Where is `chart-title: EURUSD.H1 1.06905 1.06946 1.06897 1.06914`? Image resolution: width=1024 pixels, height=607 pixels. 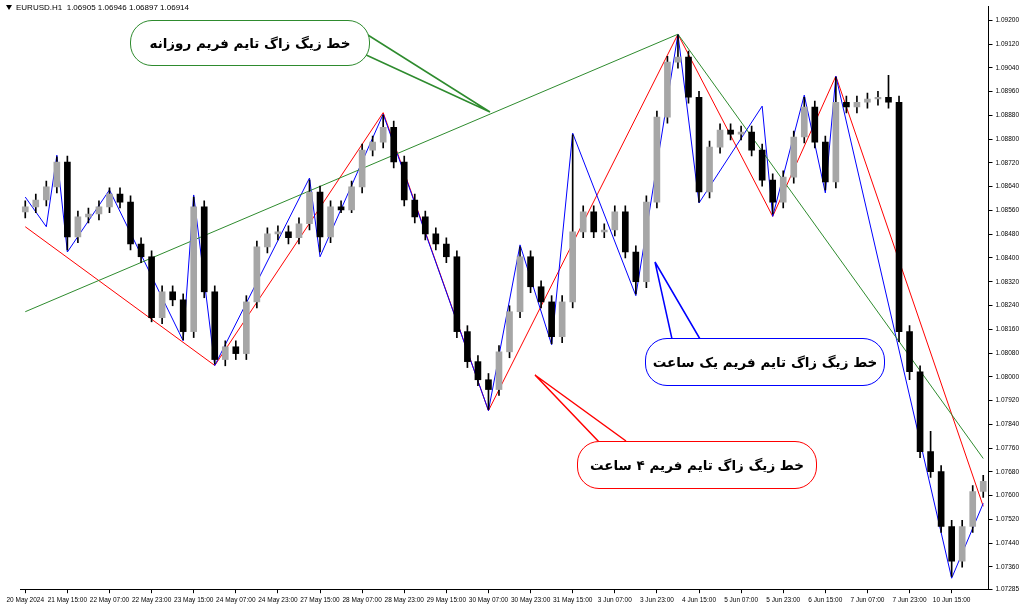
chart-title: EURUSD.H1 1.06905 1.06946 1.06897 1.06914 is located at coordinates (103, 7).